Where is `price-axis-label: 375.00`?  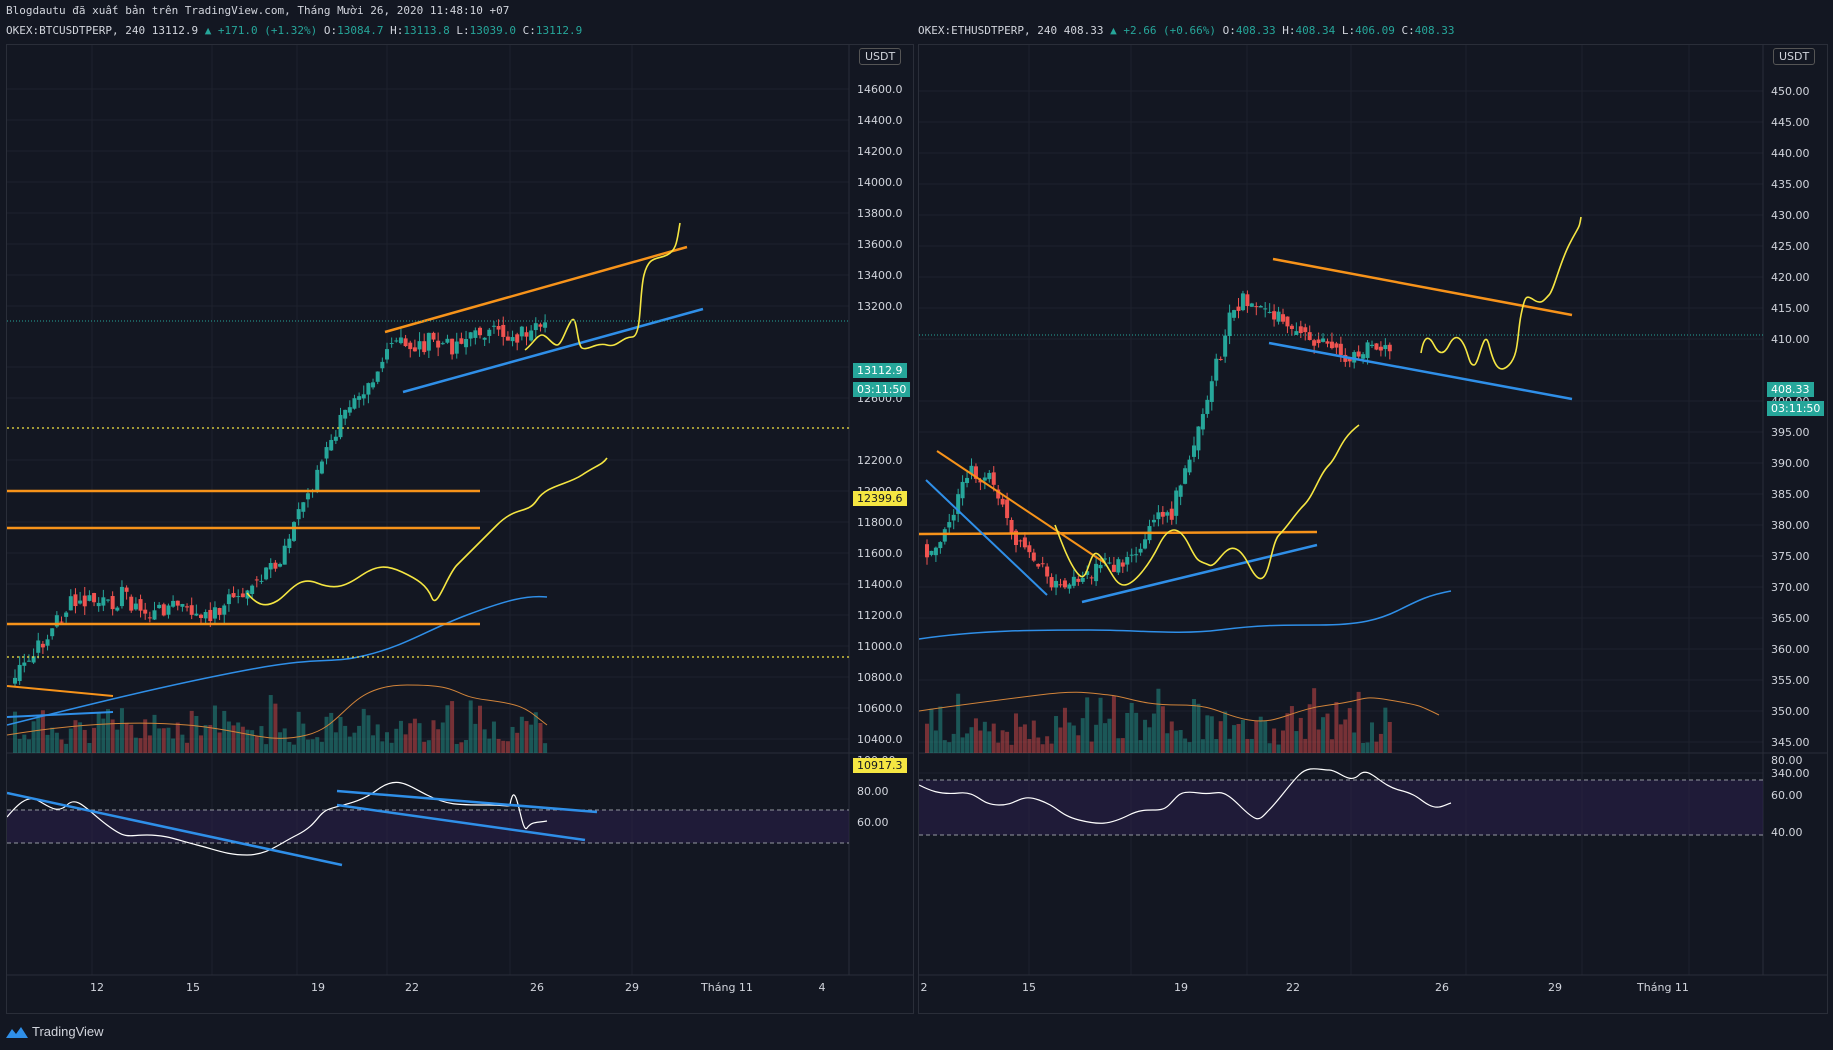
price-axis-label: 375.00 is located at coordinates (1790, 556).